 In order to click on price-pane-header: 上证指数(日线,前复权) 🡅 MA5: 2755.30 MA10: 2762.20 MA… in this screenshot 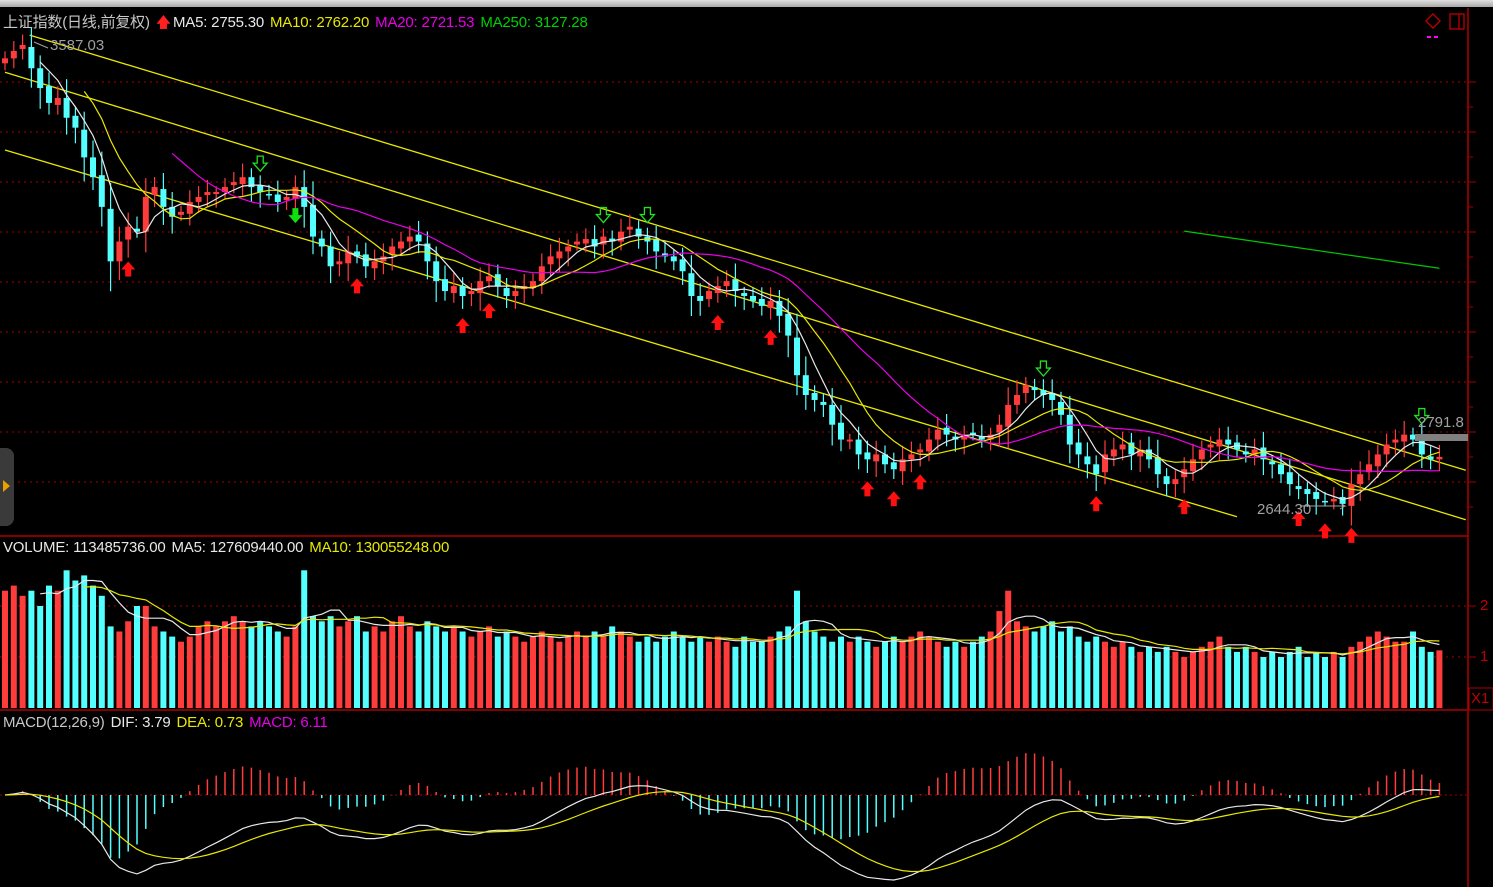, I will do `click(298, 24)`.